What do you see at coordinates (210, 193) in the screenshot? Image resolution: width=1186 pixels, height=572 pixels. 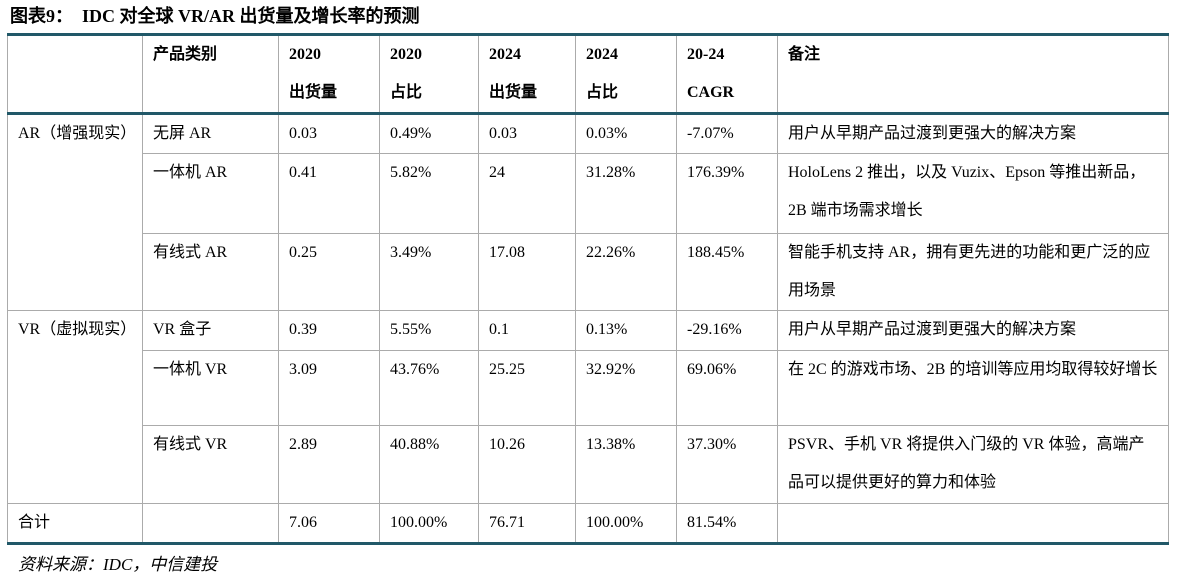 I see `cell-product: 一体机 AR` at bounding box center [210, 193].